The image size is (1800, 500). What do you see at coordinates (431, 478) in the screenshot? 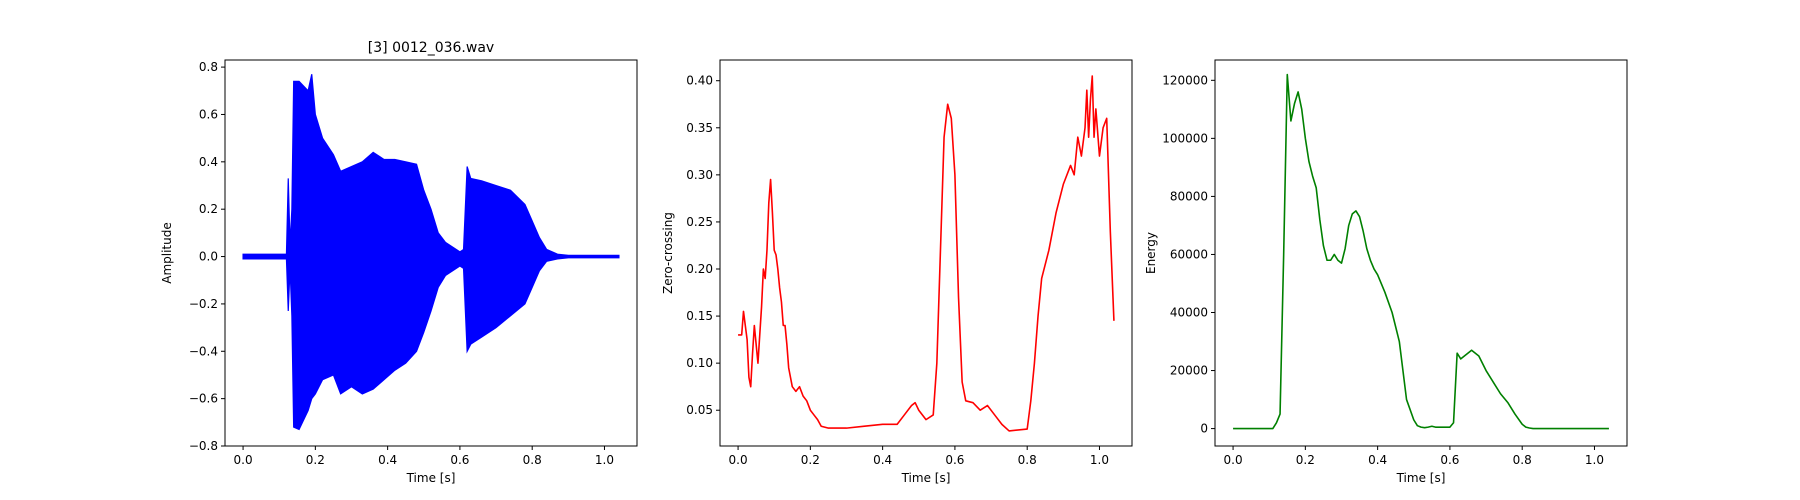
I see `waveform-x-axis-label: Time [s]` at bounding box center [431, 478].